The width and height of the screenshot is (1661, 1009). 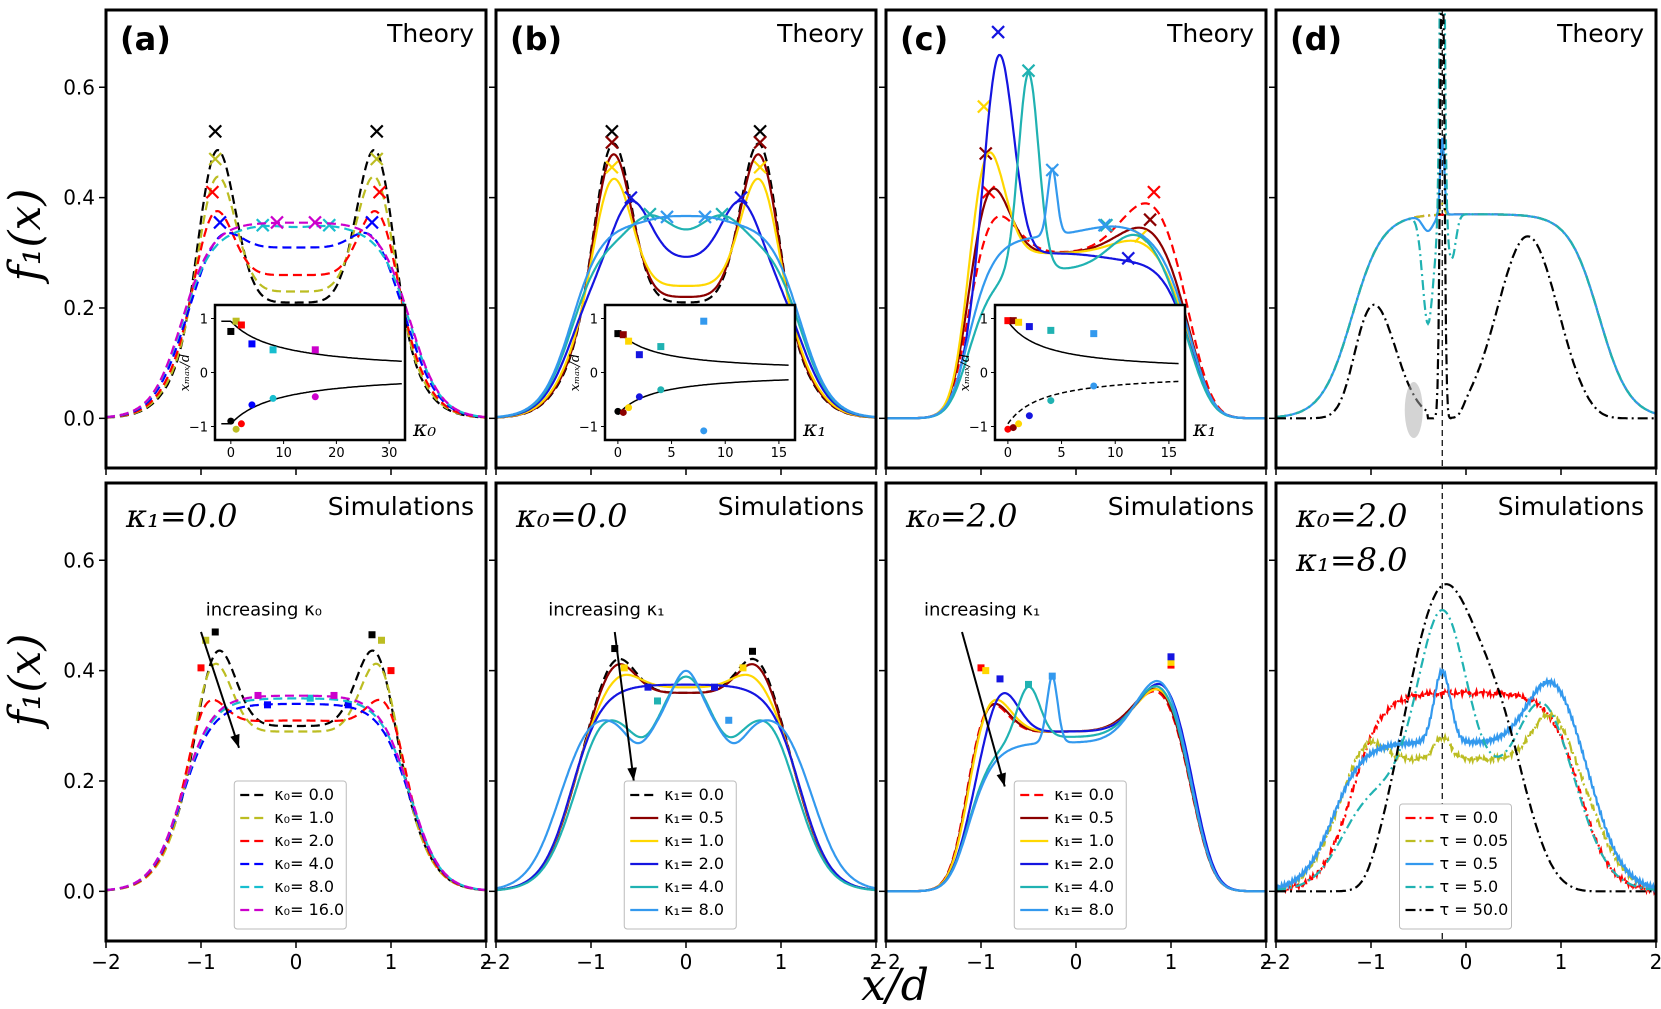 I want to click on panel-c-top: (c) Theory 0 5 10 15 −1 0 1 xₘₐₓ/d κ₁, so click(x=1073, y=241).